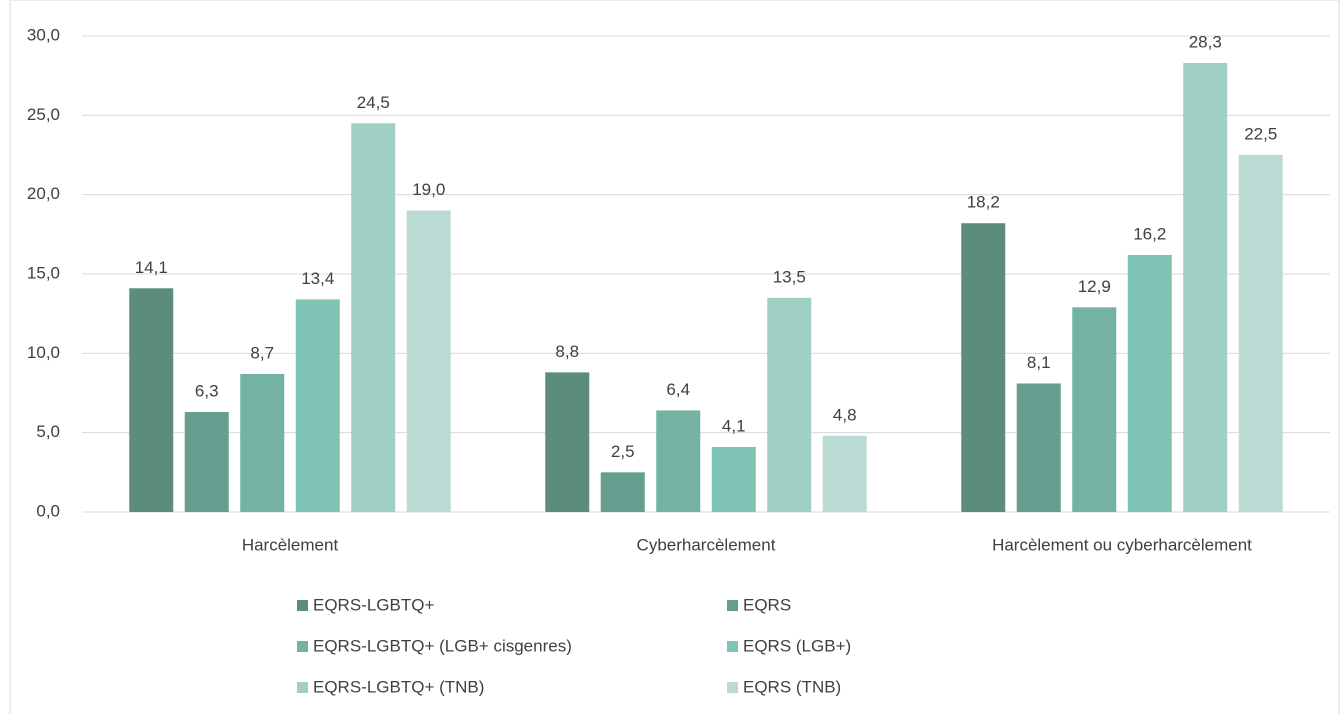 This screenshot has height=714, width=1340. Describe the element at coordinates (398, 686) in the screenshot. I see `legend-label: EQRS-LGBTQ+ (TNB)` at that location.